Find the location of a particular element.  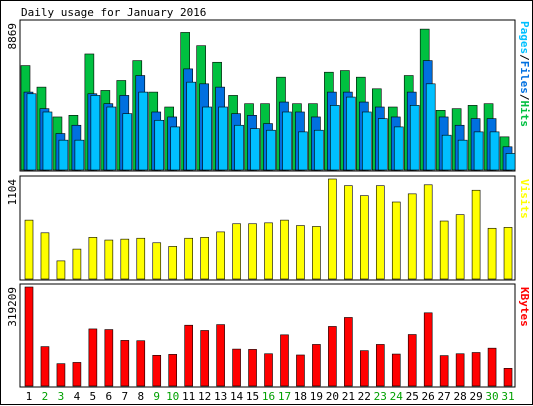

day-label-26: 26 is located at coordinates (428, 396).